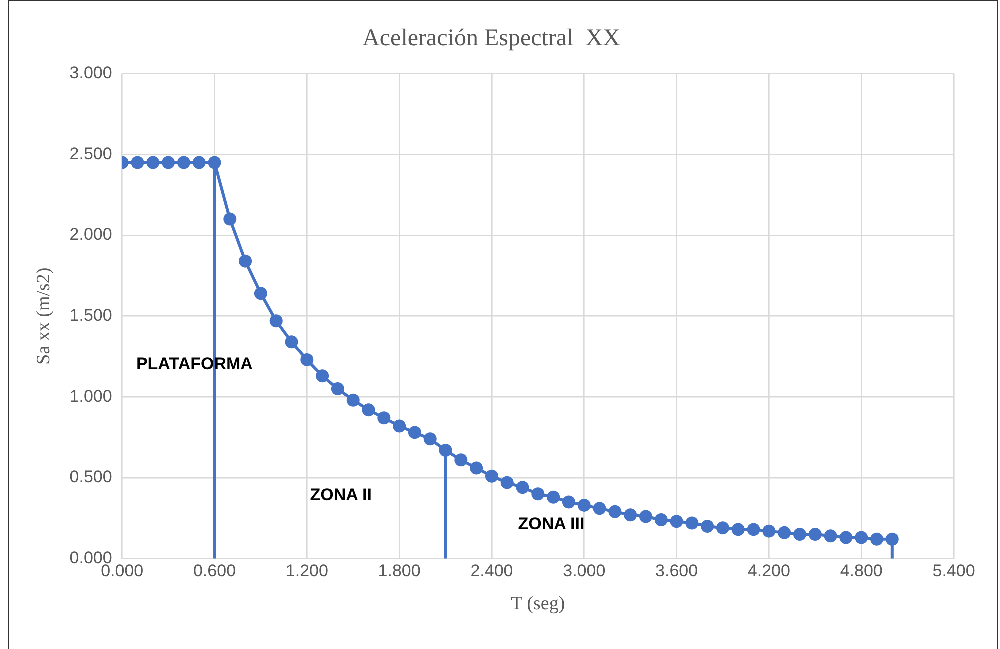  What do you see at coordinates (954, 571) in the screenshot?
I see `x-tick-label: 5.400` at bounding box center [954, 571].